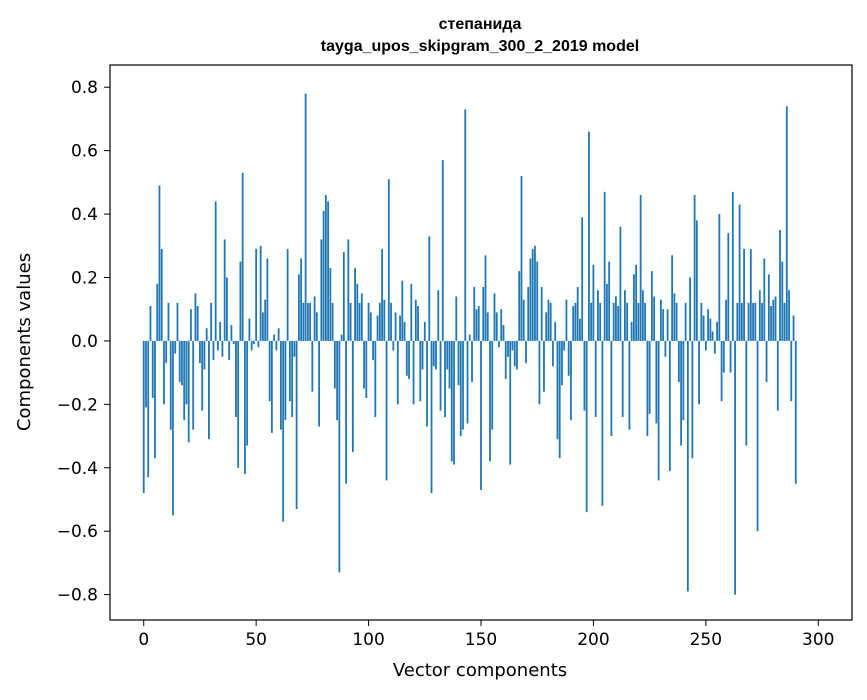 The width and height of the screenshot is (867, 700). What do you see at coordinates (706, 640) in the screenshot?
I see `x-tick-label: 250` at bounding box center [706, 640].